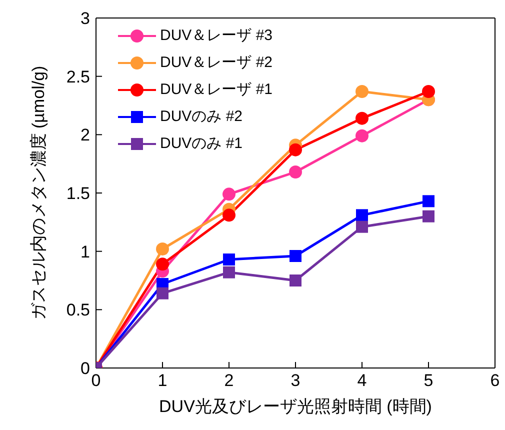 This screenshot has height=430, width=505. Describe the element at coordinates (85, 18) in the screenshot. I see `y-tick-label: 3` at that location.